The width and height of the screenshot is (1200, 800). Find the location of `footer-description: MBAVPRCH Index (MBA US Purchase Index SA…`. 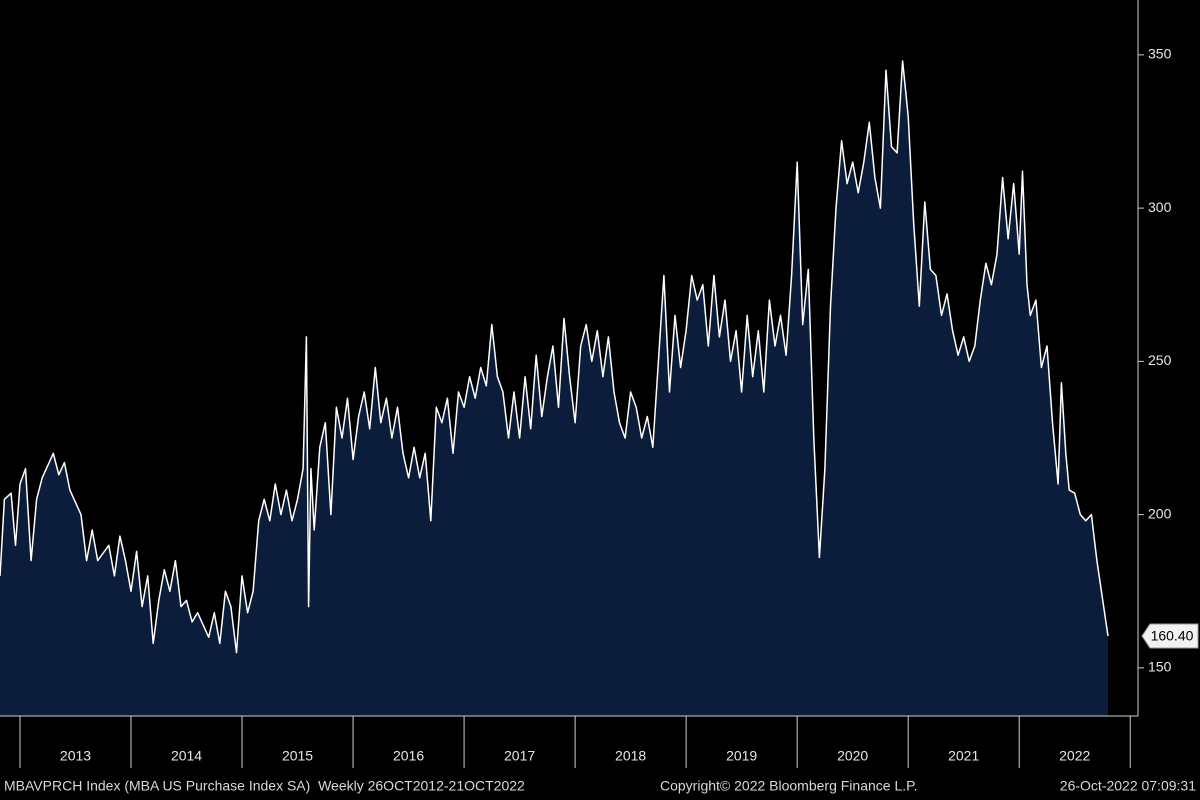

footer-description: MBAVPRCH Index (MBA US Purchase Index SA… is located at coordinates (264, 786).